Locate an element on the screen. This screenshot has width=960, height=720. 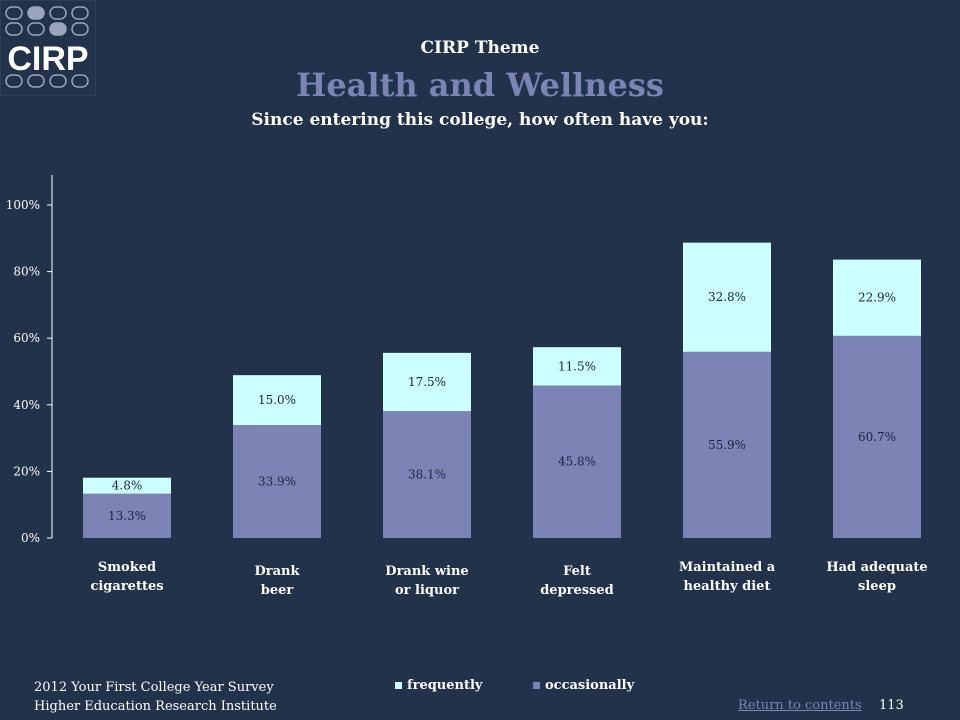
data-label-frequently: 32.8% is located at coordinates (727, 297).